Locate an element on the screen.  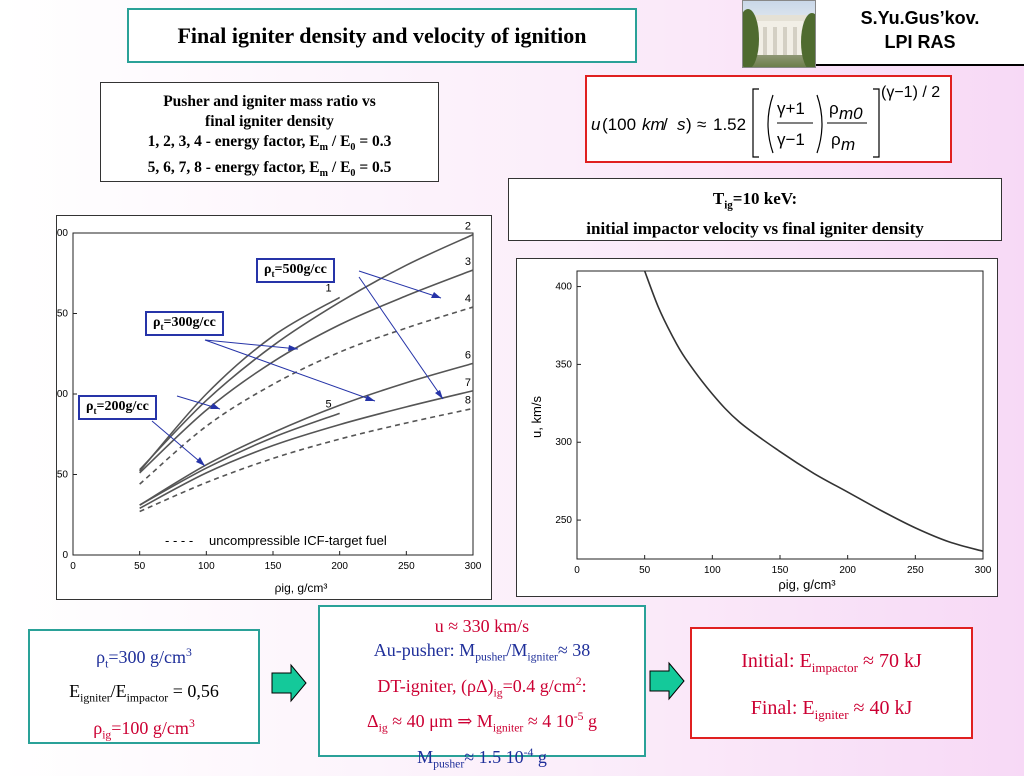
formula-bracket-right is located at coordinates (876, 123).